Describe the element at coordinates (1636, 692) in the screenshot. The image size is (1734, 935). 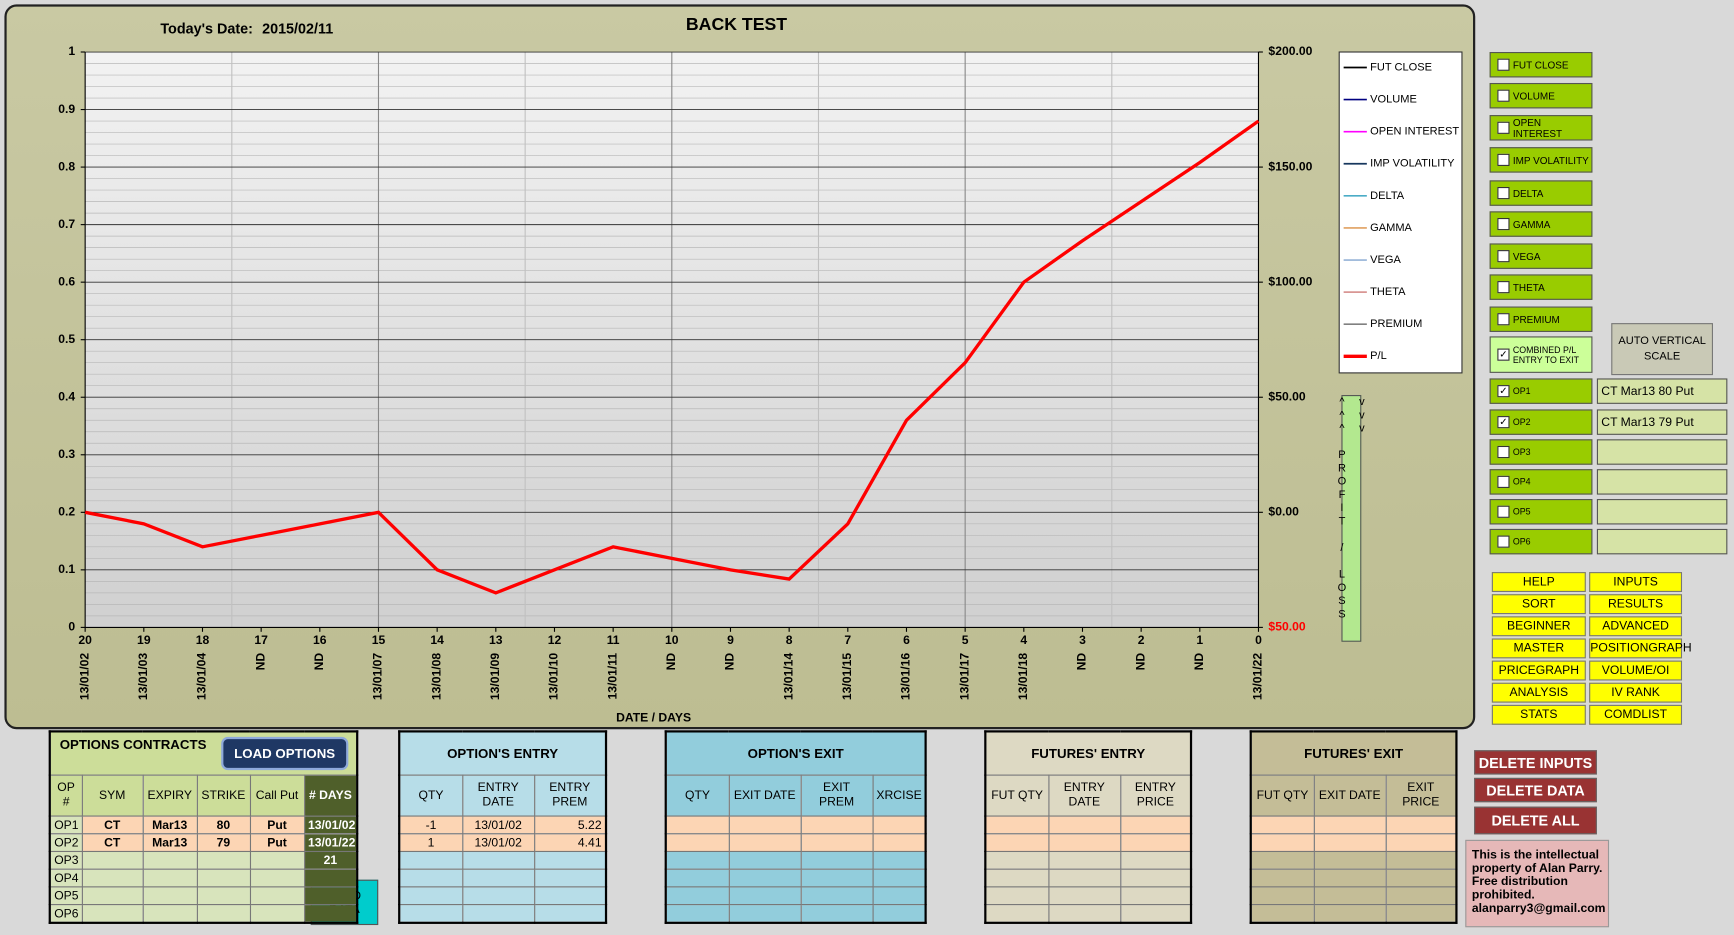
I see `menu-button: IV RANK` at that location.